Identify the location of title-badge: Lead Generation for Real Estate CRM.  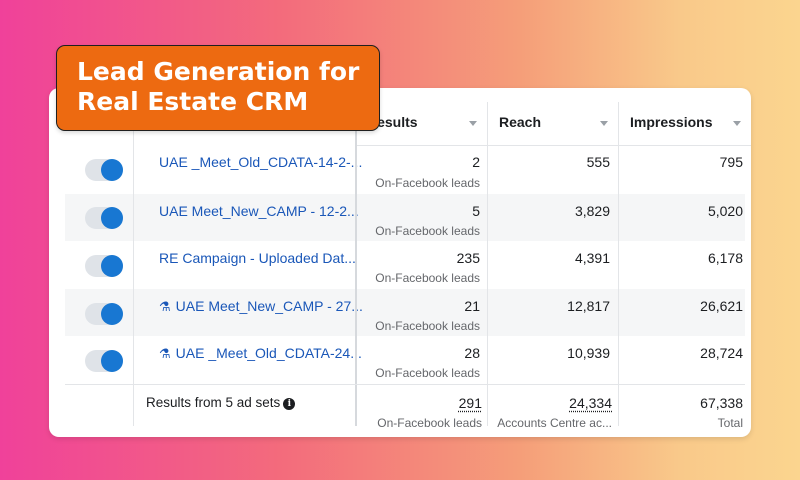
(218, 88).